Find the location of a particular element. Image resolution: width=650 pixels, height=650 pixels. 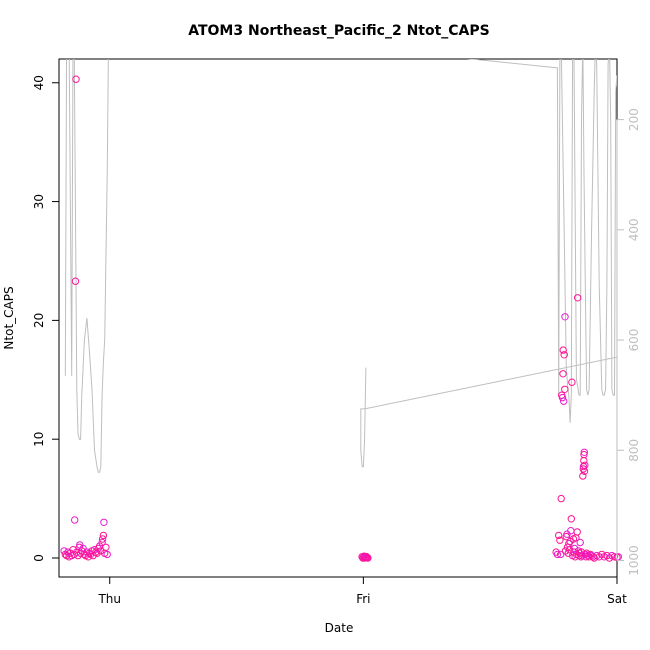

y2-tick-label: 800 is located at coordinates (634, 450).